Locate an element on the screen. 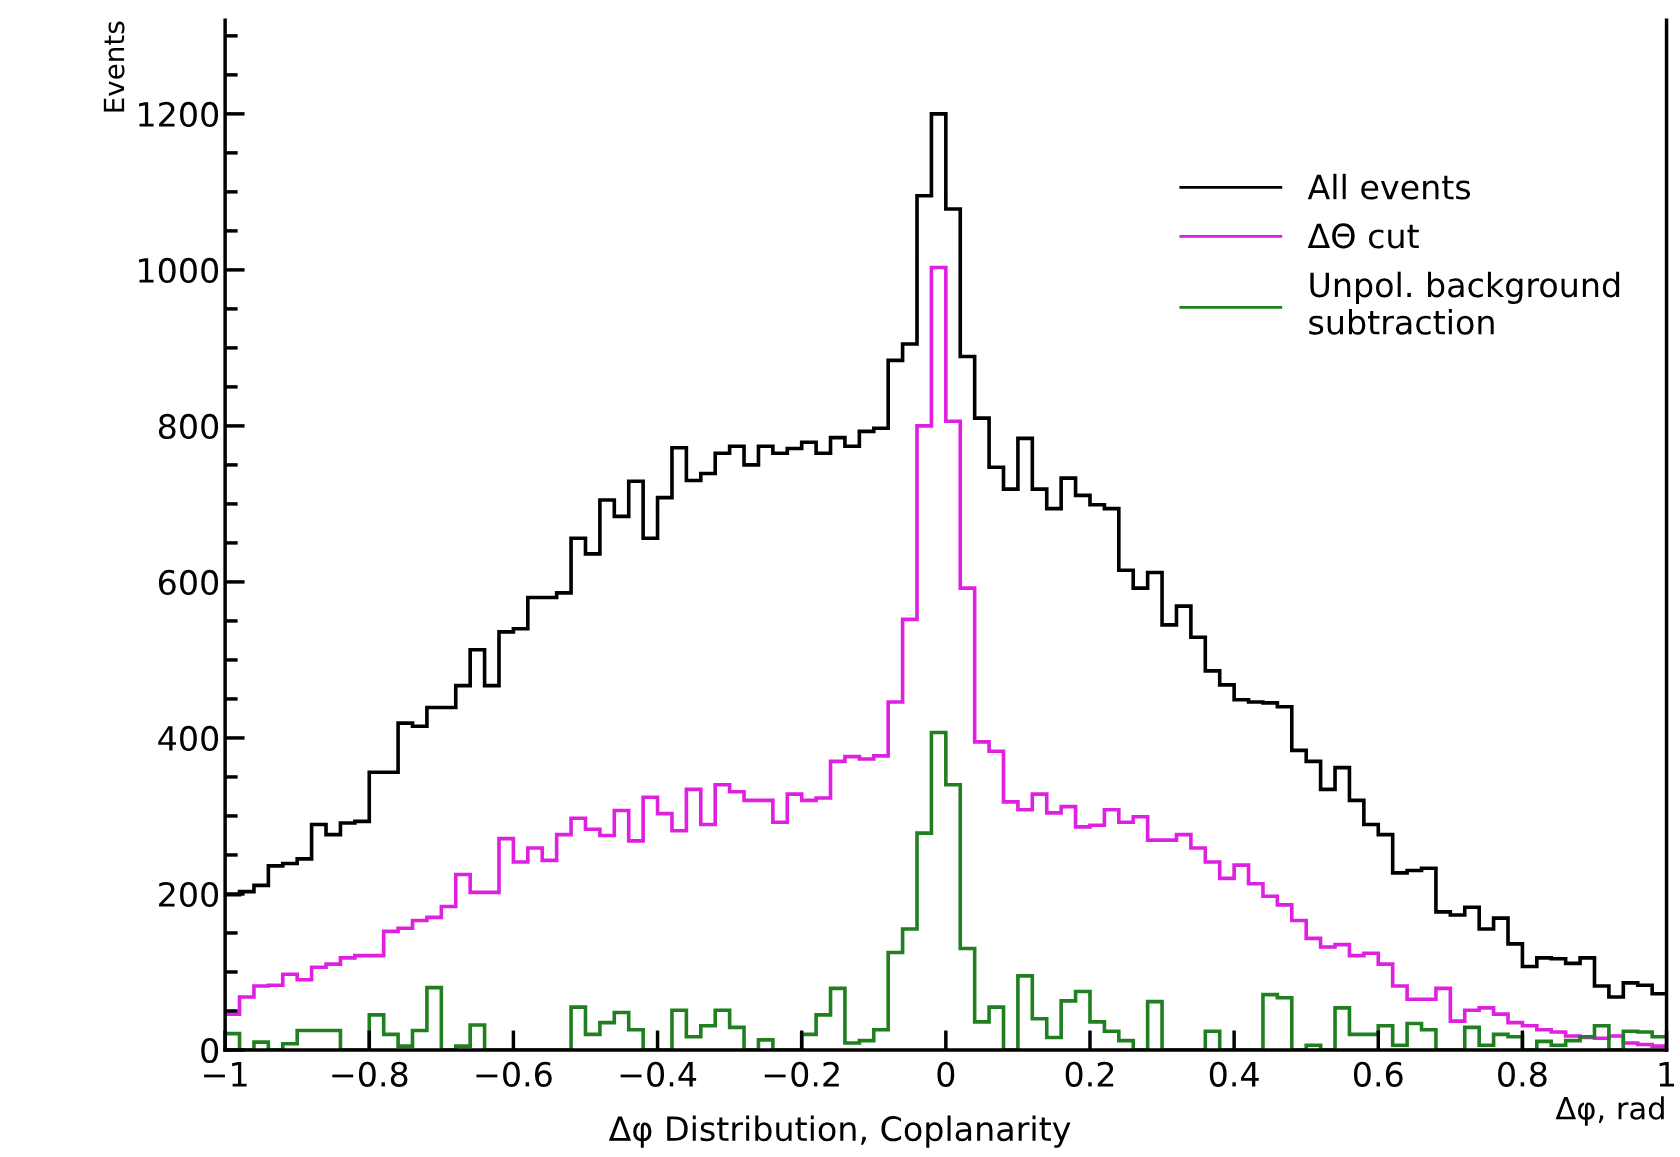  y-axis-title: Events is located at coordinates (114, 66).